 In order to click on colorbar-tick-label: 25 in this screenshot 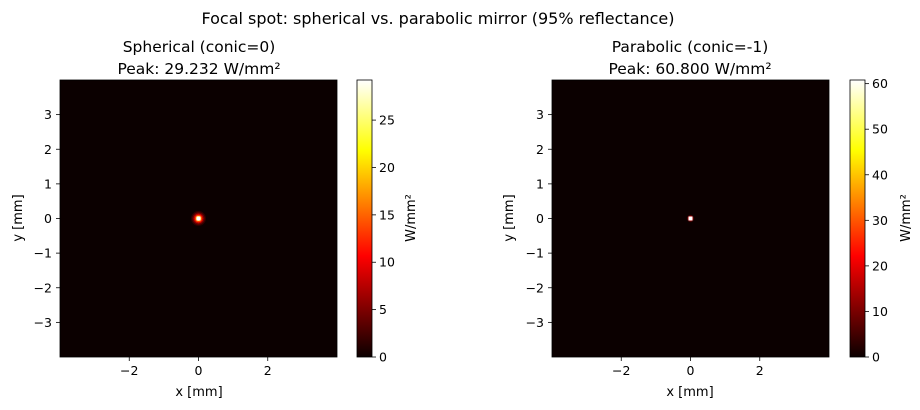, I will do `click(387, 120)`.